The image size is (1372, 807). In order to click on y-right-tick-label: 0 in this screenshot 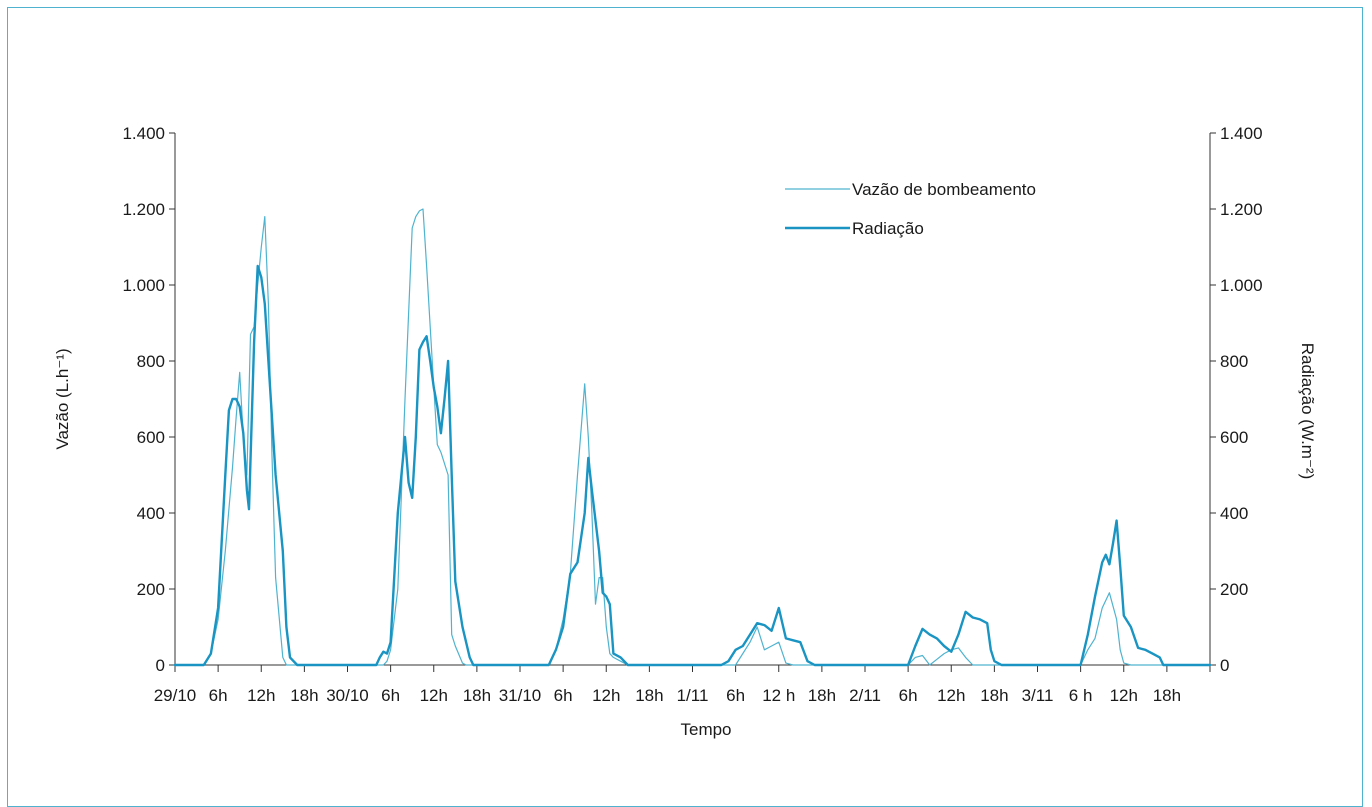, I will do `click(1224, 665)`.